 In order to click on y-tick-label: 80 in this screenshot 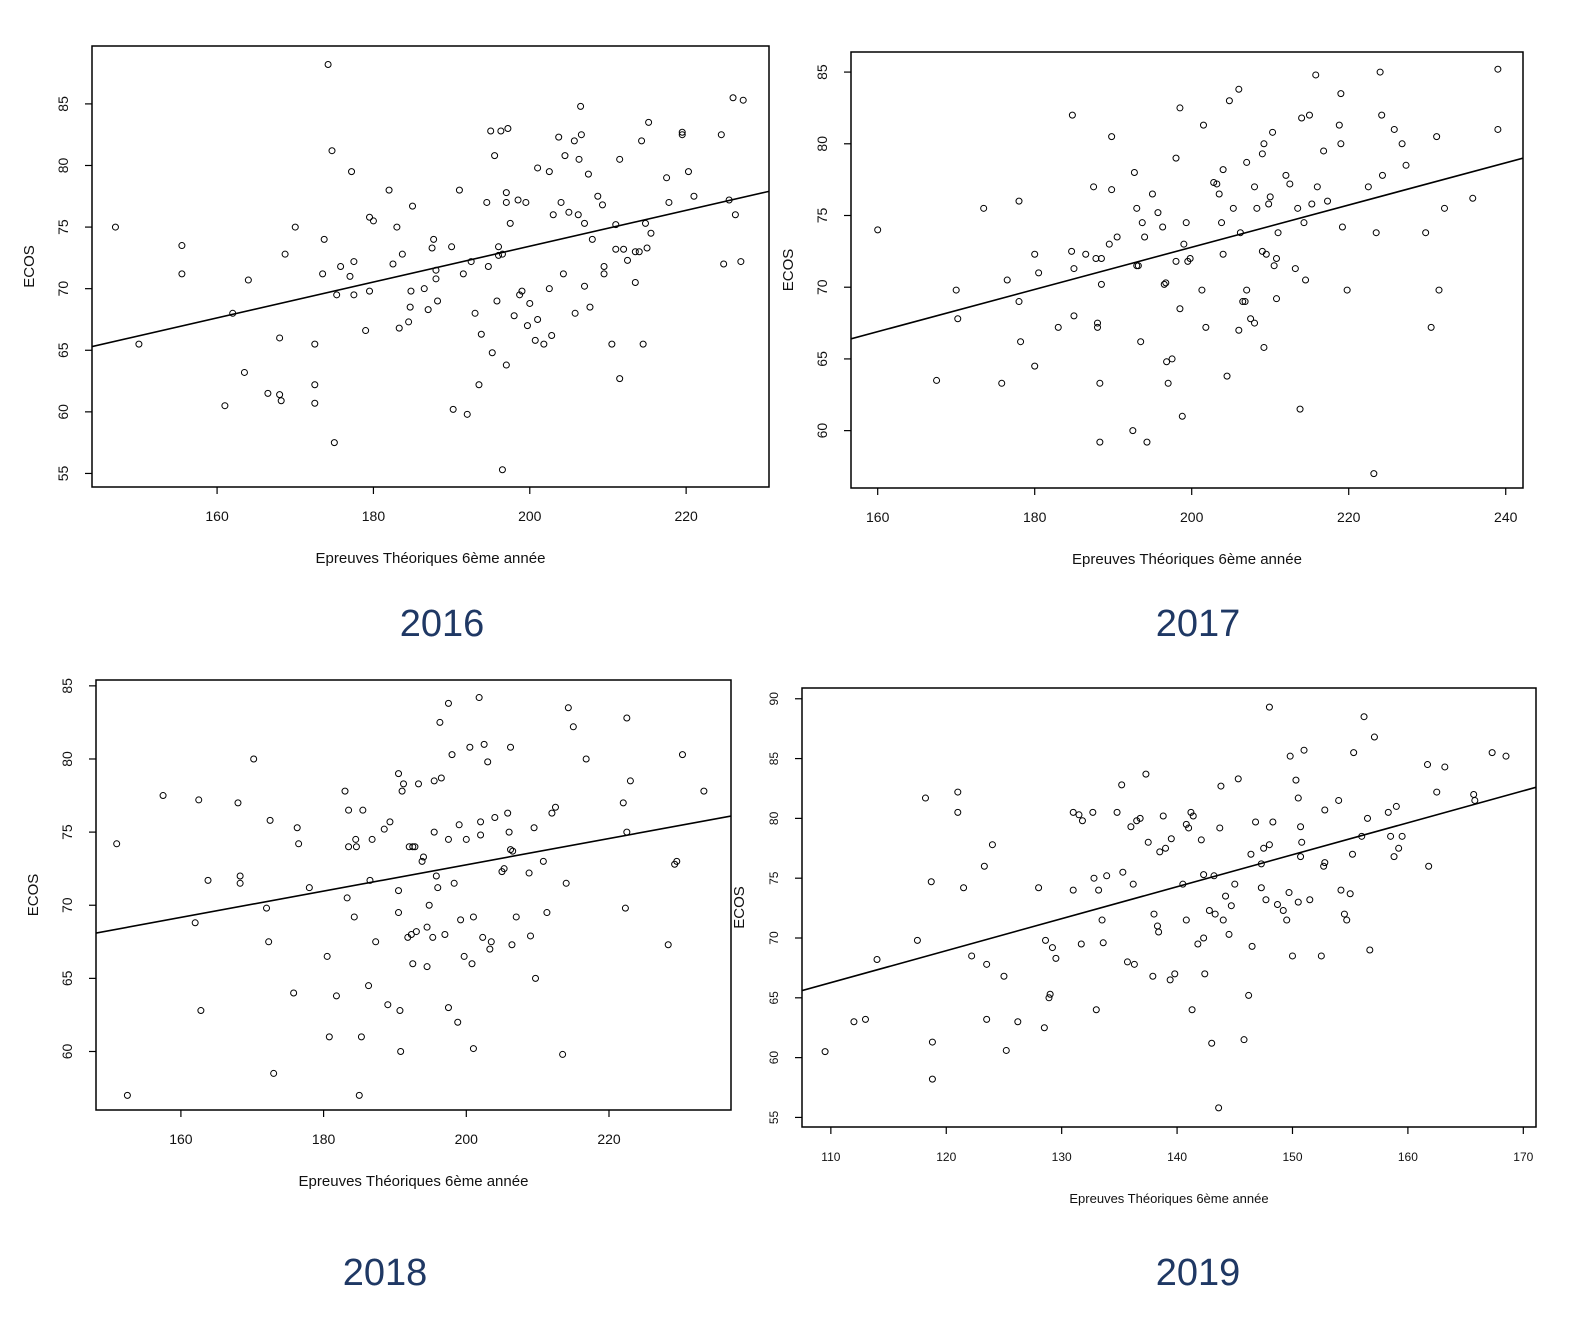, I will do `click(63, 165)`.